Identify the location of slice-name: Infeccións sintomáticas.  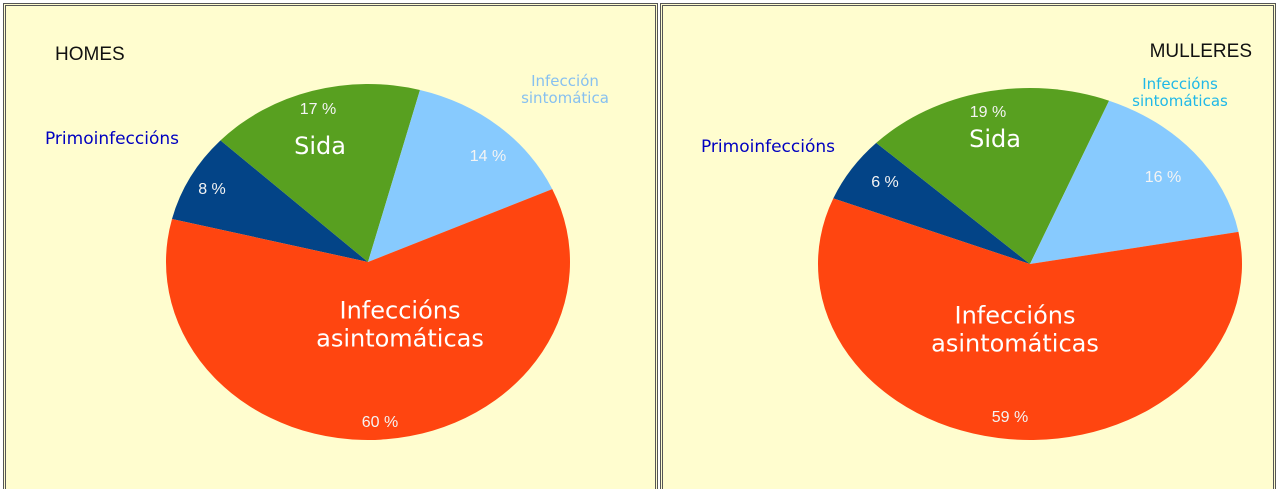
(1180, 92).